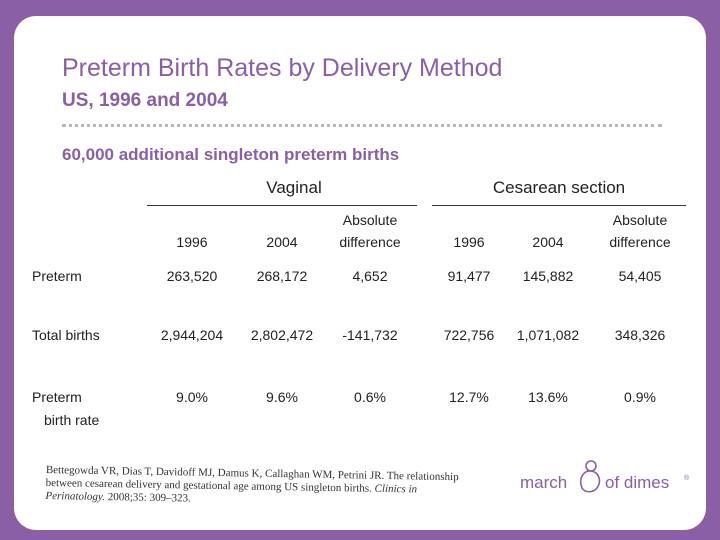  What do you see at coordinates (548, 335) in the screenshot?
I see `table-cell: 1,071,082` at bounding box center [548, 335].